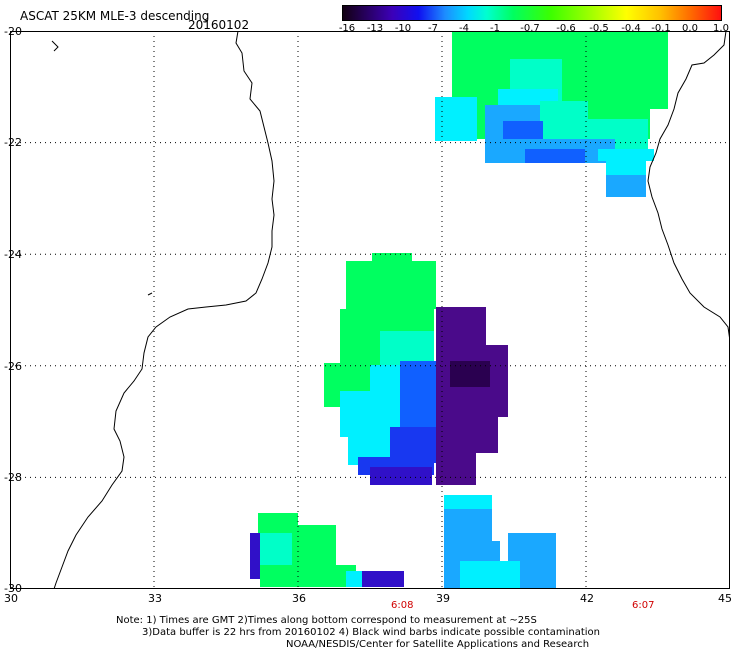 Image resolution: width=740 pixels, height=650 pixels. What do you see at coordinates (661, 28) in the screenshot?
I see `scale-label: -0.1` at bounding box center [661, 28].